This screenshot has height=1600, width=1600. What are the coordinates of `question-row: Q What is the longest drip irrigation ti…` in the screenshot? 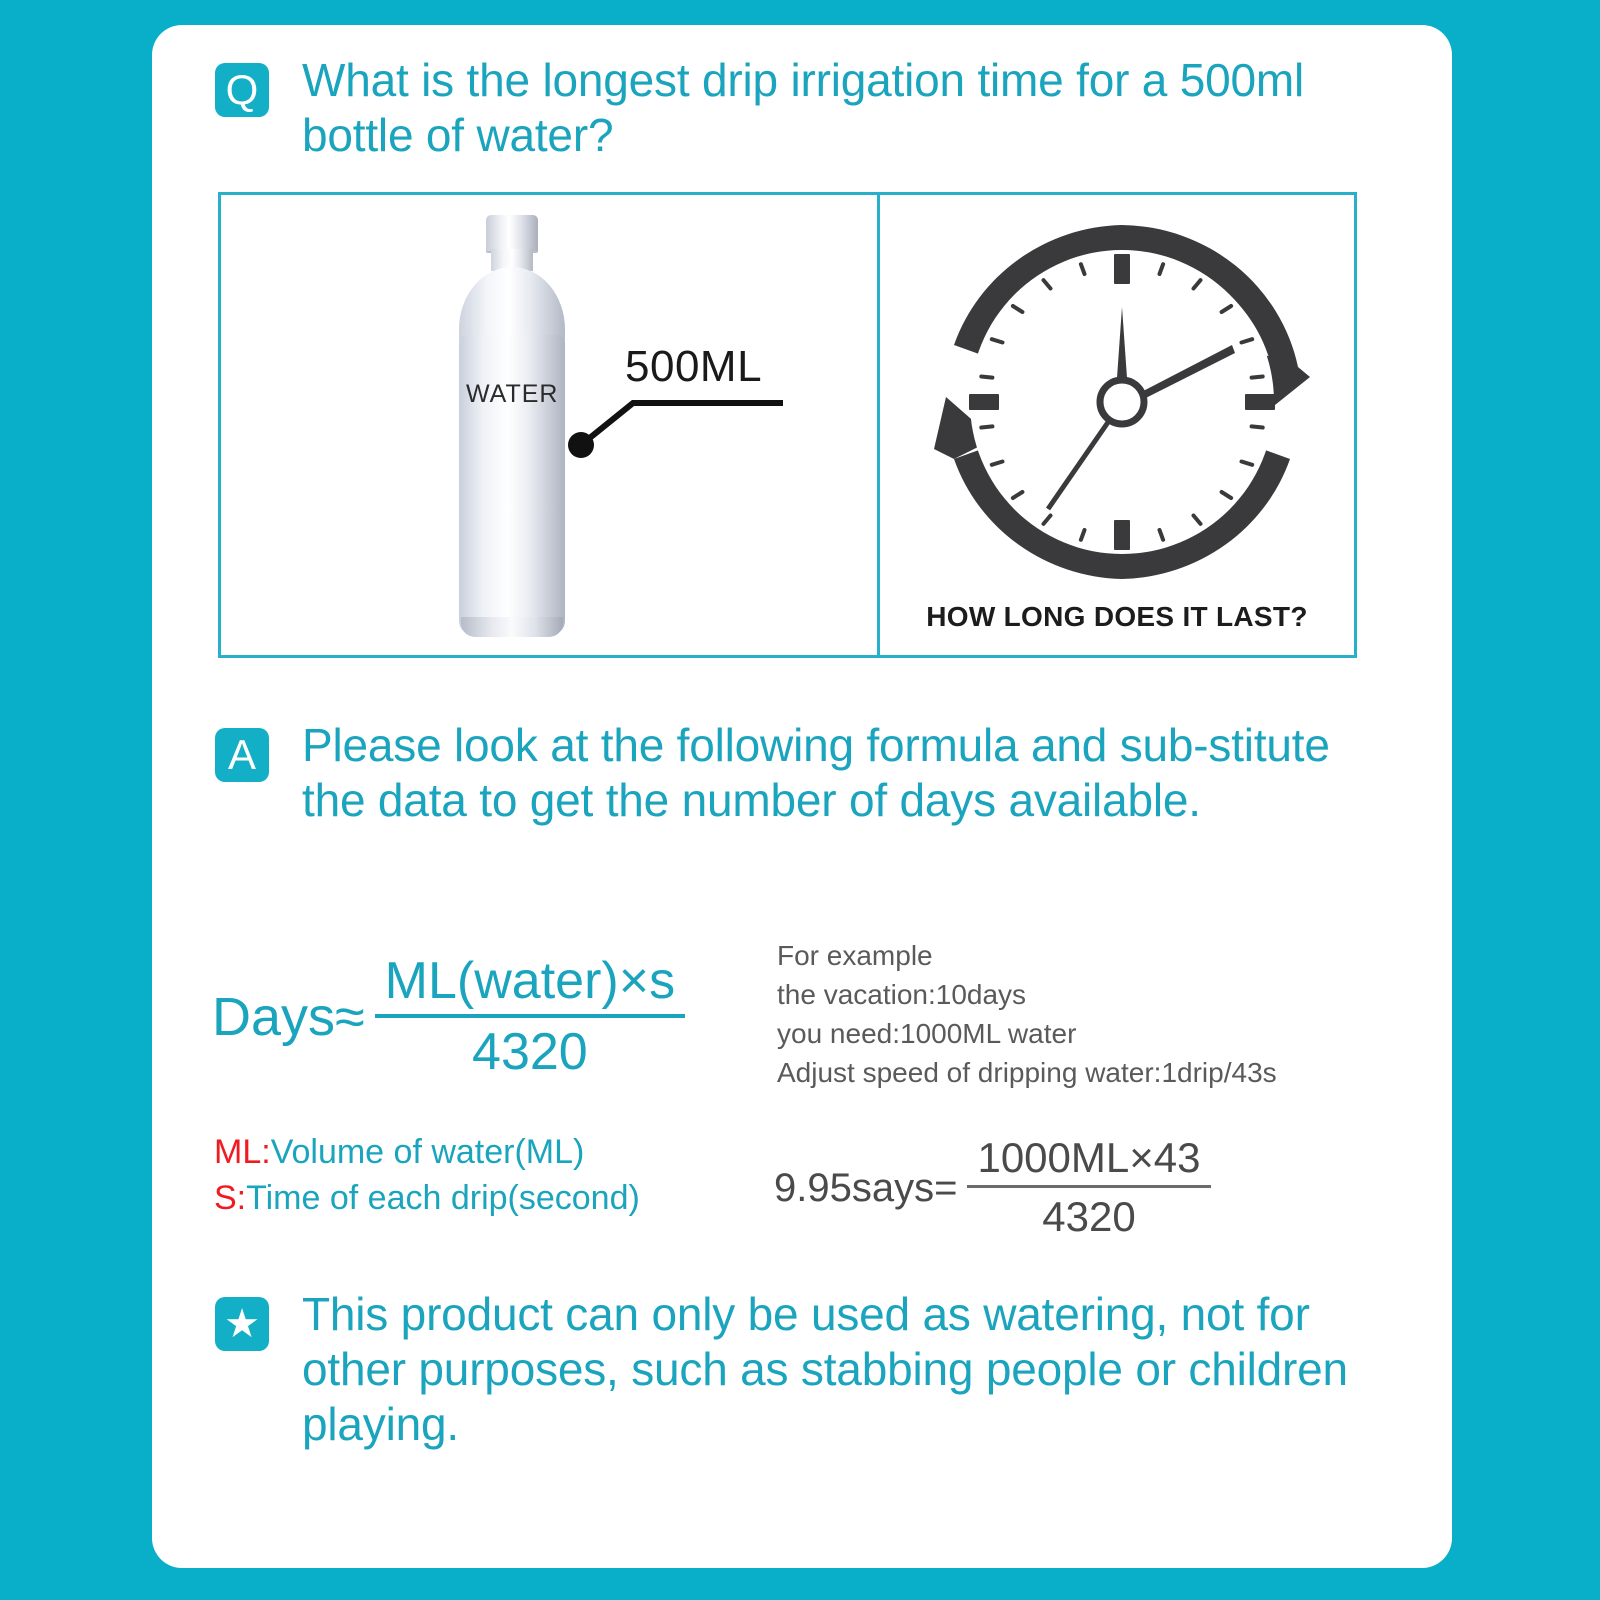 It's located at (815, 108).